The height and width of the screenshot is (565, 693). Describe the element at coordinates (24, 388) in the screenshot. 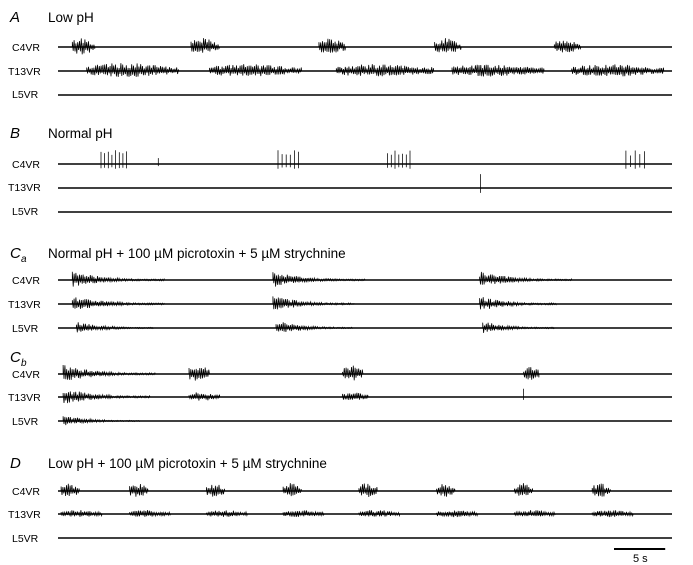

I see `panel-cb: C b C4VR T13VR L5VR` at that location.